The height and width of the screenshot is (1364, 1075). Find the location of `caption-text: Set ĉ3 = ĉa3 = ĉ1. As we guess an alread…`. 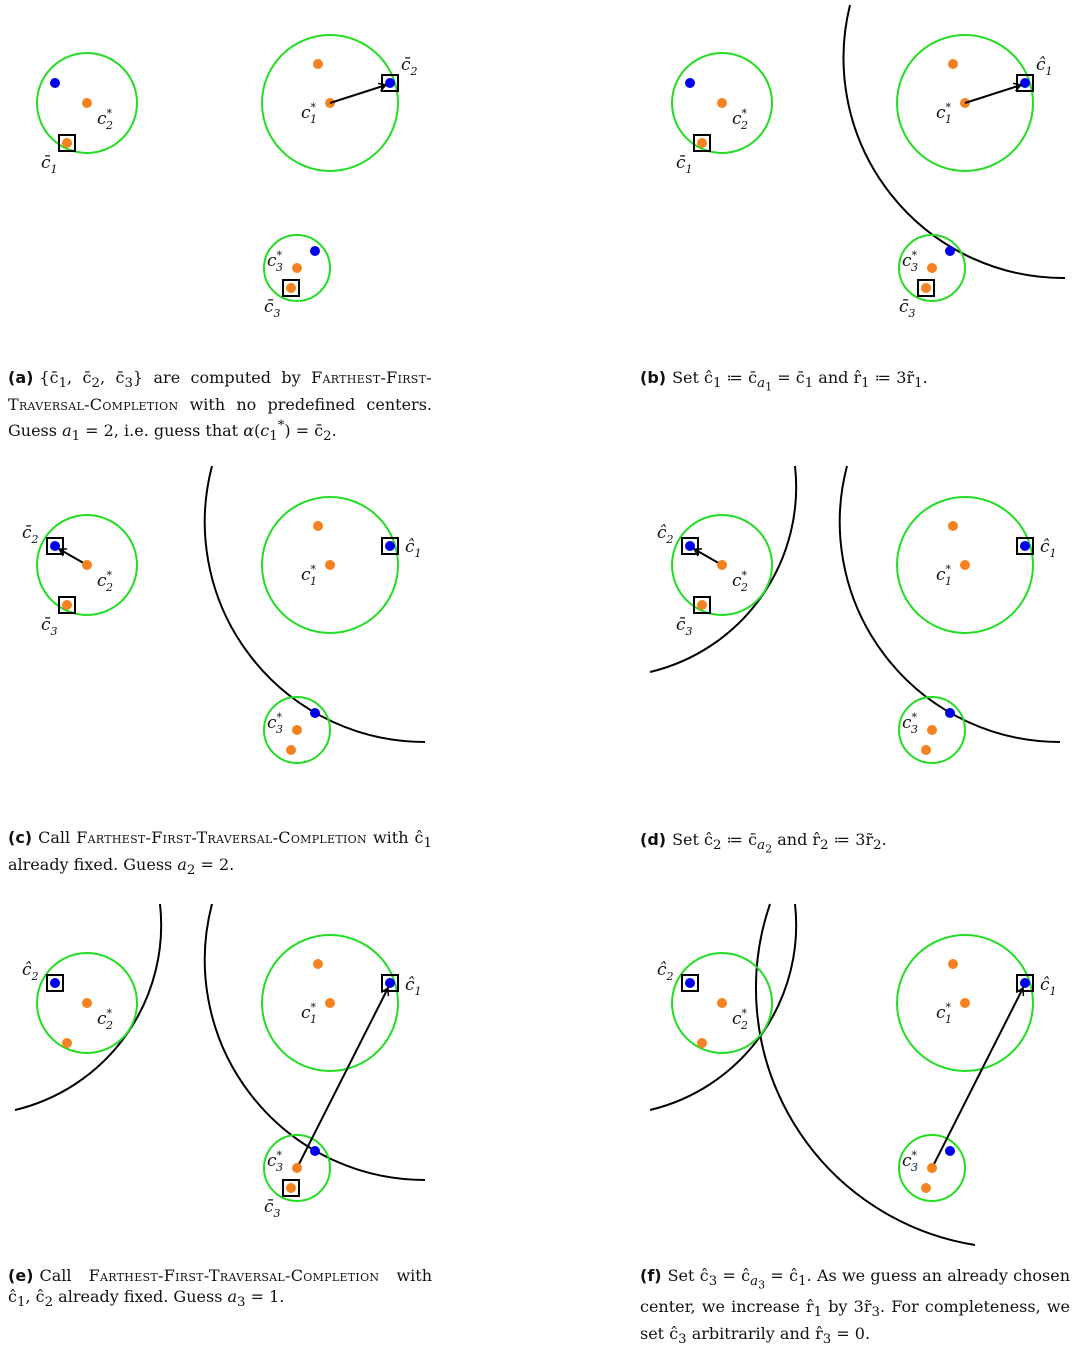

caption-text: Set ĉ3 = ĉa3 = ĉ1. As we guess an alread… is located at coordinates (855, 1307).